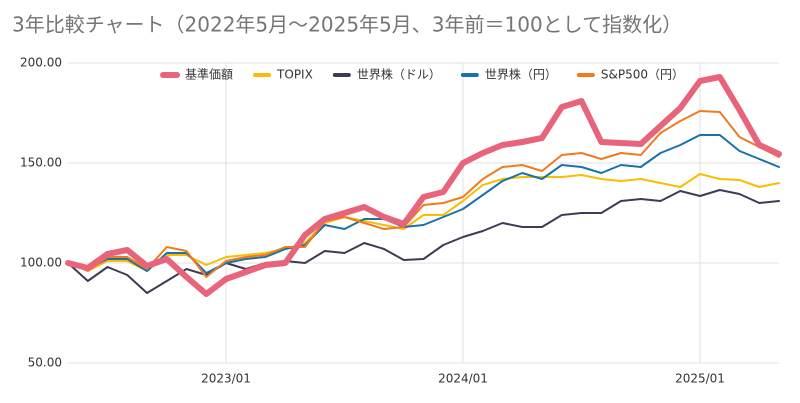 The image size is (800, 403). I want to click on x-tick-label: 2023/01, so click(226, 379).